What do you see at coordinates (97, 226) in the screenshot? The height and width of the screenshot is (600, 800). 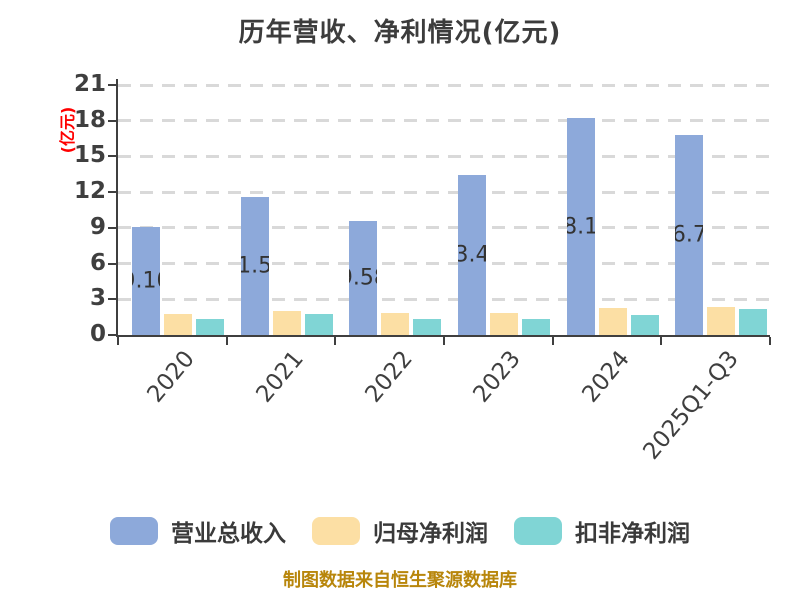 I see `y-tick-label: 9` at bounding box center [97, 226].